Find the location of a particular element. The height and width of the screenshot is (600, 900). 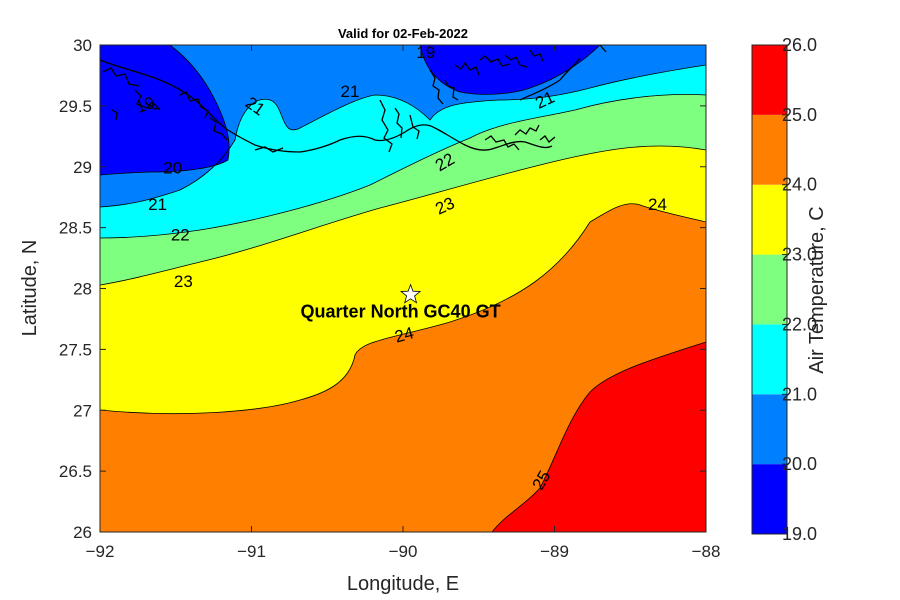

colorbar-frame is located at coordinates (769, 289).